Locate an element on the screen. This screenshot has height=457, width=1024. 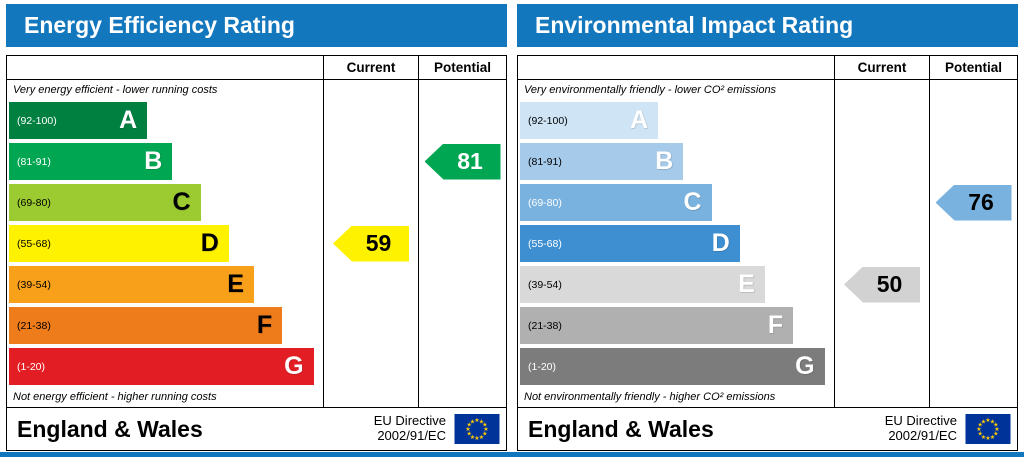
current-rating-value: 59 is located at coordinates (378, 243).